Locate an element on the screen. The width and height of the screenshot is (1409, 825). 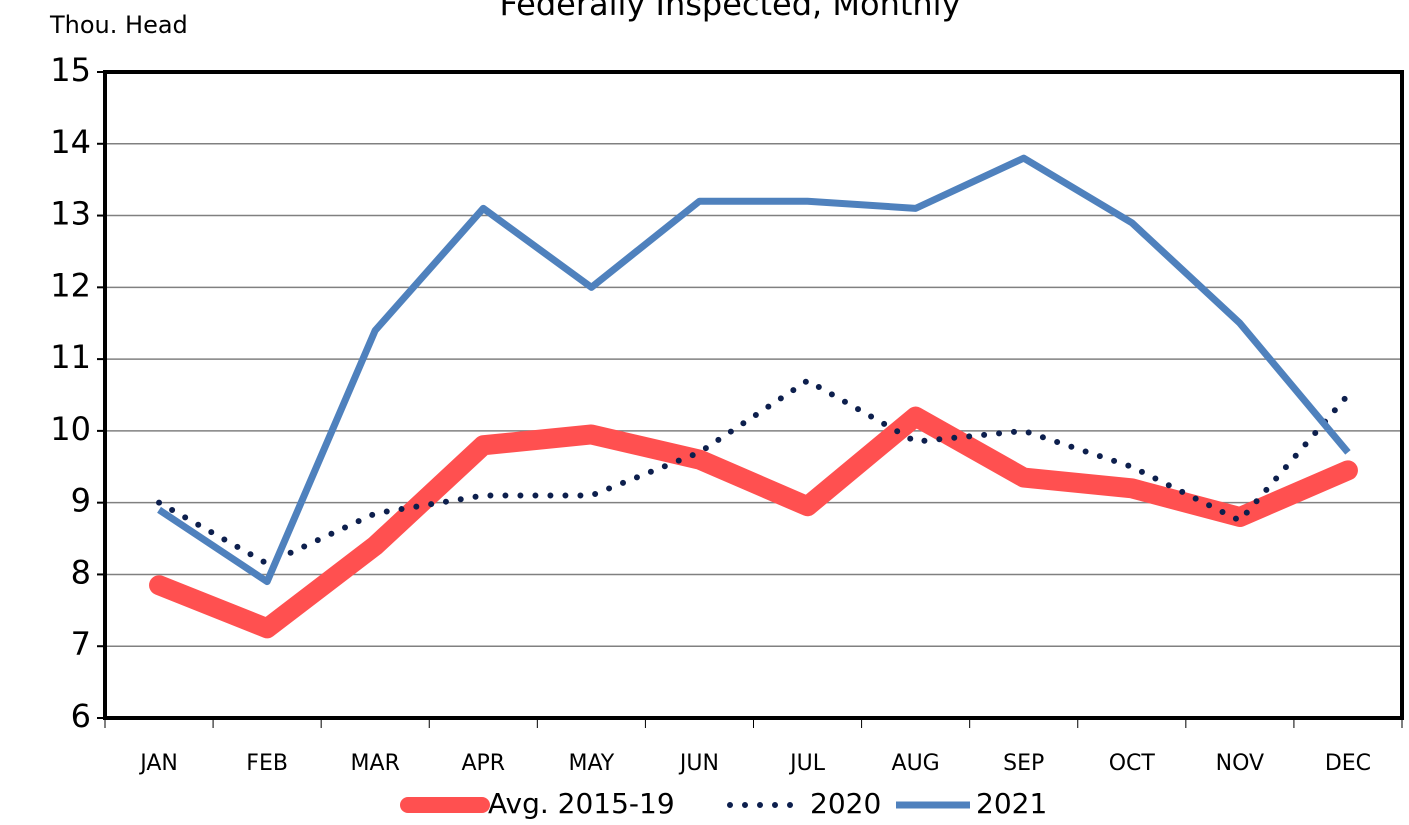
x-tick-label: SEP is located at coordinates (1023, 763).